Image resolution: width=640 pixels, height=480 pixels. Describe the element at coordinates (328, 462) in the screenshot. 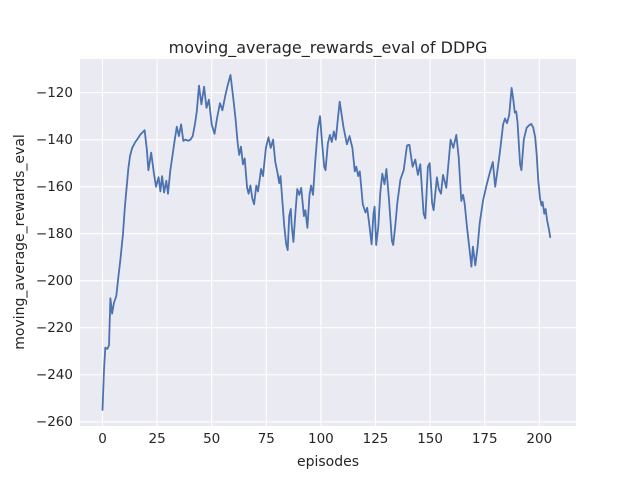

I see `x-axis-label: episodes` at that location.